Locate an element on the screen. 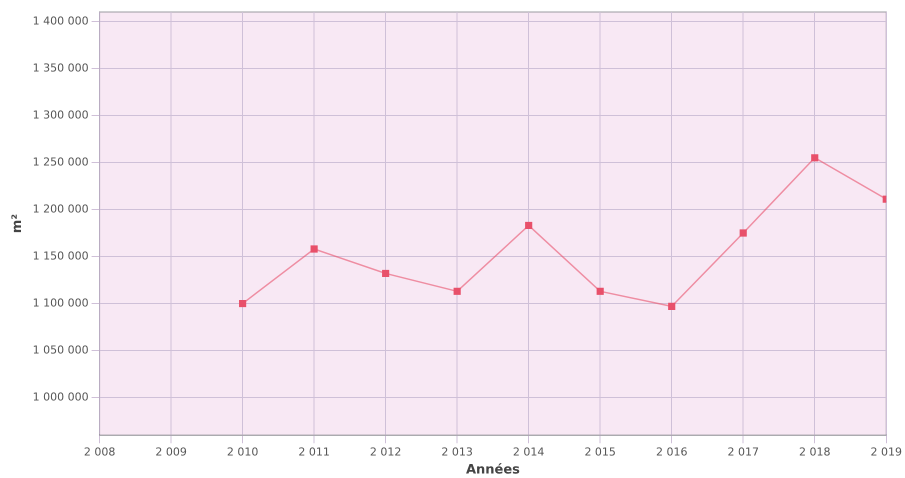 This screenshot has height=478, width=905. x-tick-label: 2 013 is located at coordinates (457, 452).